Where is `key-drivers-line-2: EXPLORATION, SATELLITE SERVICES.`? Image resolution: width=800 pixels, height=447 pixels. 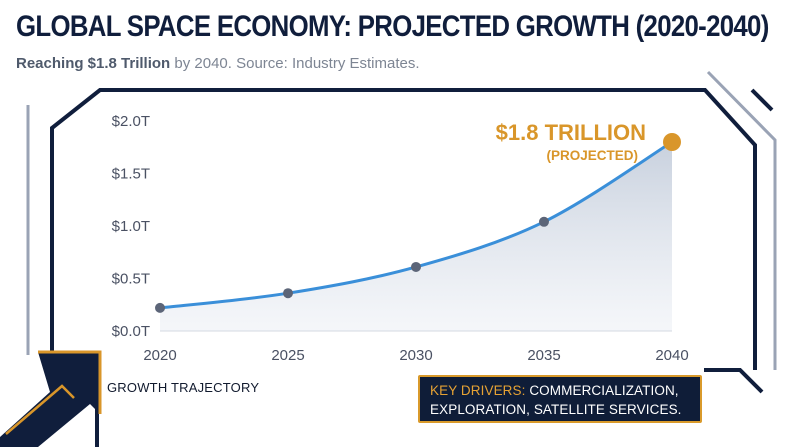 key-drivers-line-2: EXPLORATION, SATELLITE SERVICES. is located at coordinates (556, 409).